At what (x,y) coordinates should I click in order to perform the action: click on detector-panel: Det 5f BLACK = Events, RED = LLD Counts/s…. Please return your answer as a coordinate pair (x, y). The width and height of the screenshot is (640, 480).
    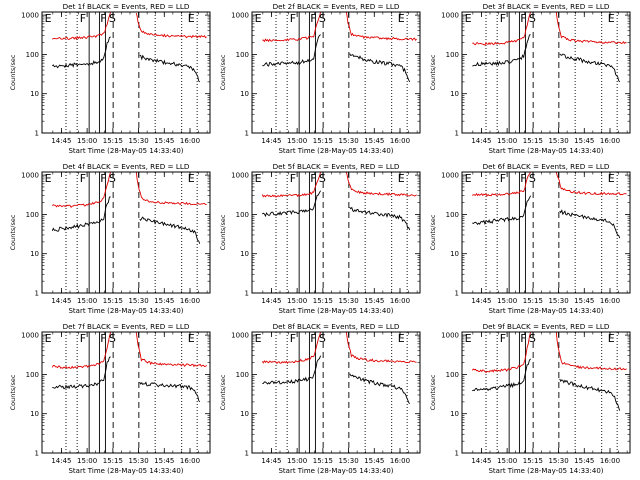
    Looking at the image, I should click on (320, 238).